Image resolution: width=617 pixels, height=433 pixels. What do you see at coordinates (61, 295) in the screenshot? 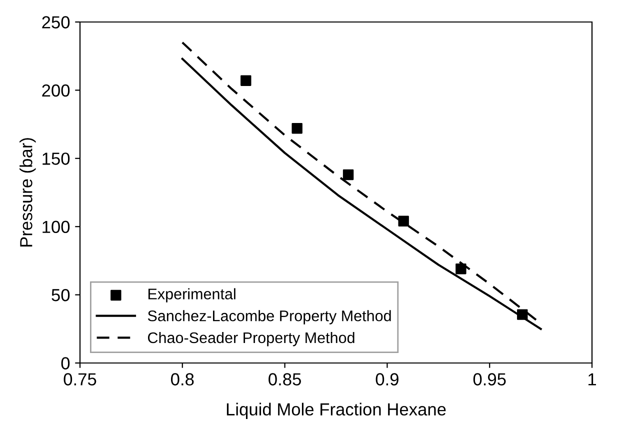
I see `y-tick-label: 50` at bounding box center [61, 295].